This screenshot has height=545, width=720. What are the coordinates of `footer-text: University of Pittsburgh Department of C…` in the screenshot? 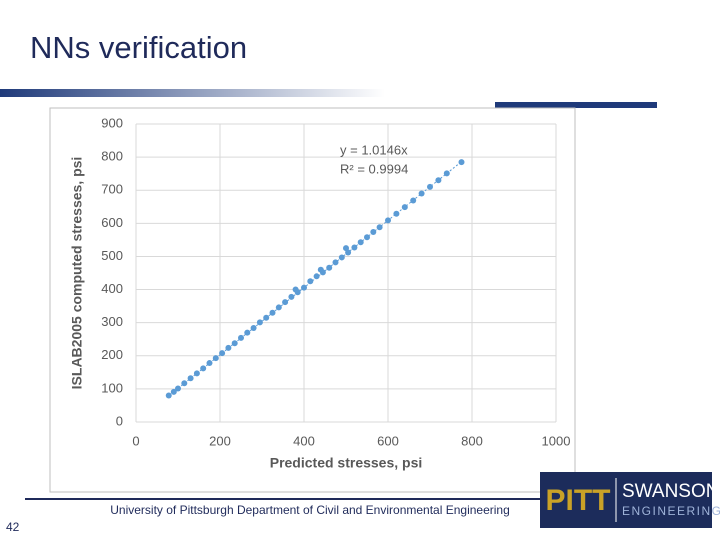 It's located at (310, 510).